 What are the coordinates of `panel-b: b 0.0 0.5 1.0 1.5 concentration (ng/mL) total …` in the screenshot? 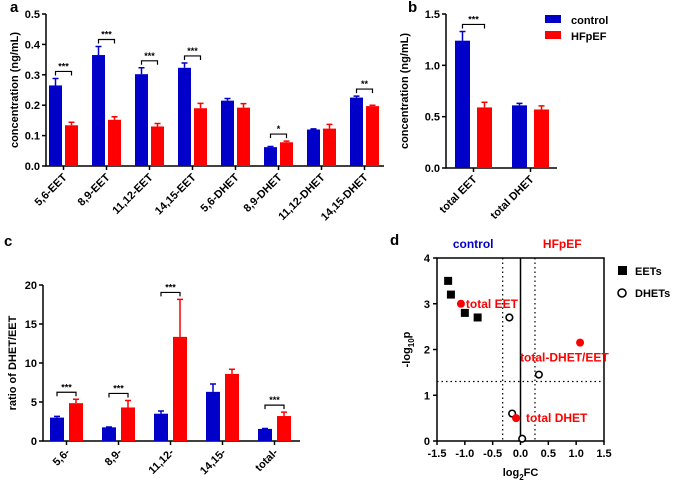 It's located at (478, 111).